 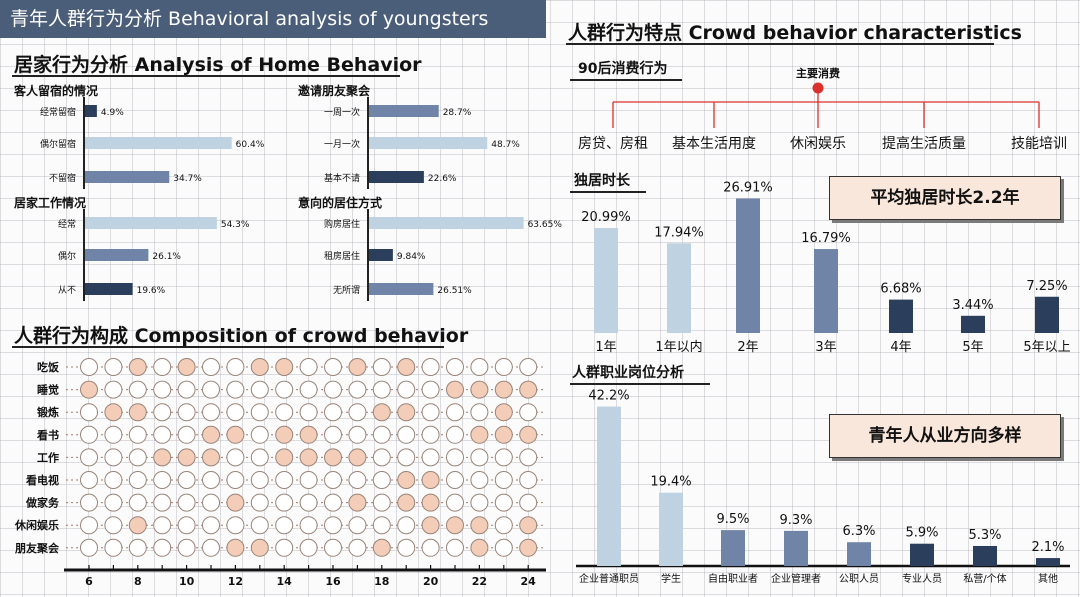 I want to click on living-mode-title: 意向的居住方式, so click(x=340, y=203).